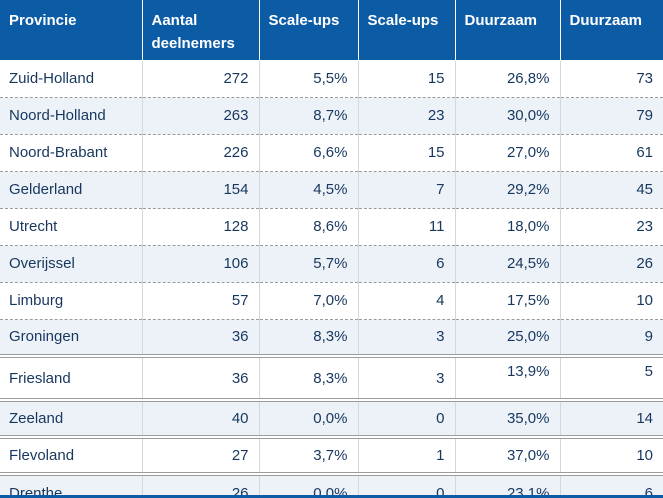 Image resolution: width=663 pixels, height=498 pixels. I want to click on column-header-duurzaam-count: Duurzaam, so click(611, 30).